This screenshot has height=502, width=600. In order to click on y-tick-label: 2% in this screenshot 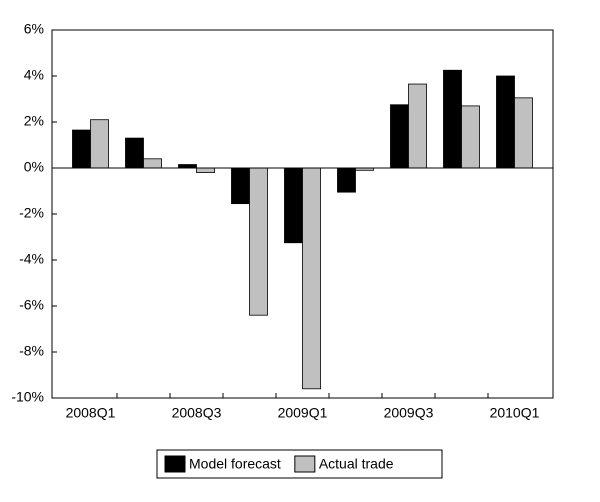, I will do `click(34, 121)`.